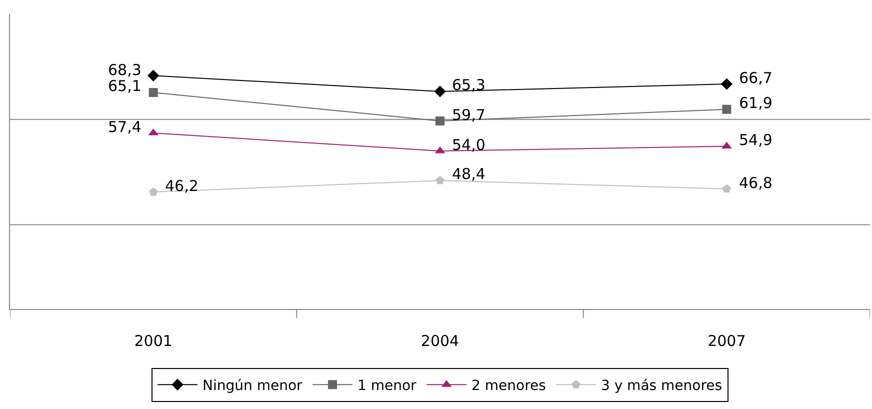  I want to click on legend-label: Ningún menor, so click(252, 386).